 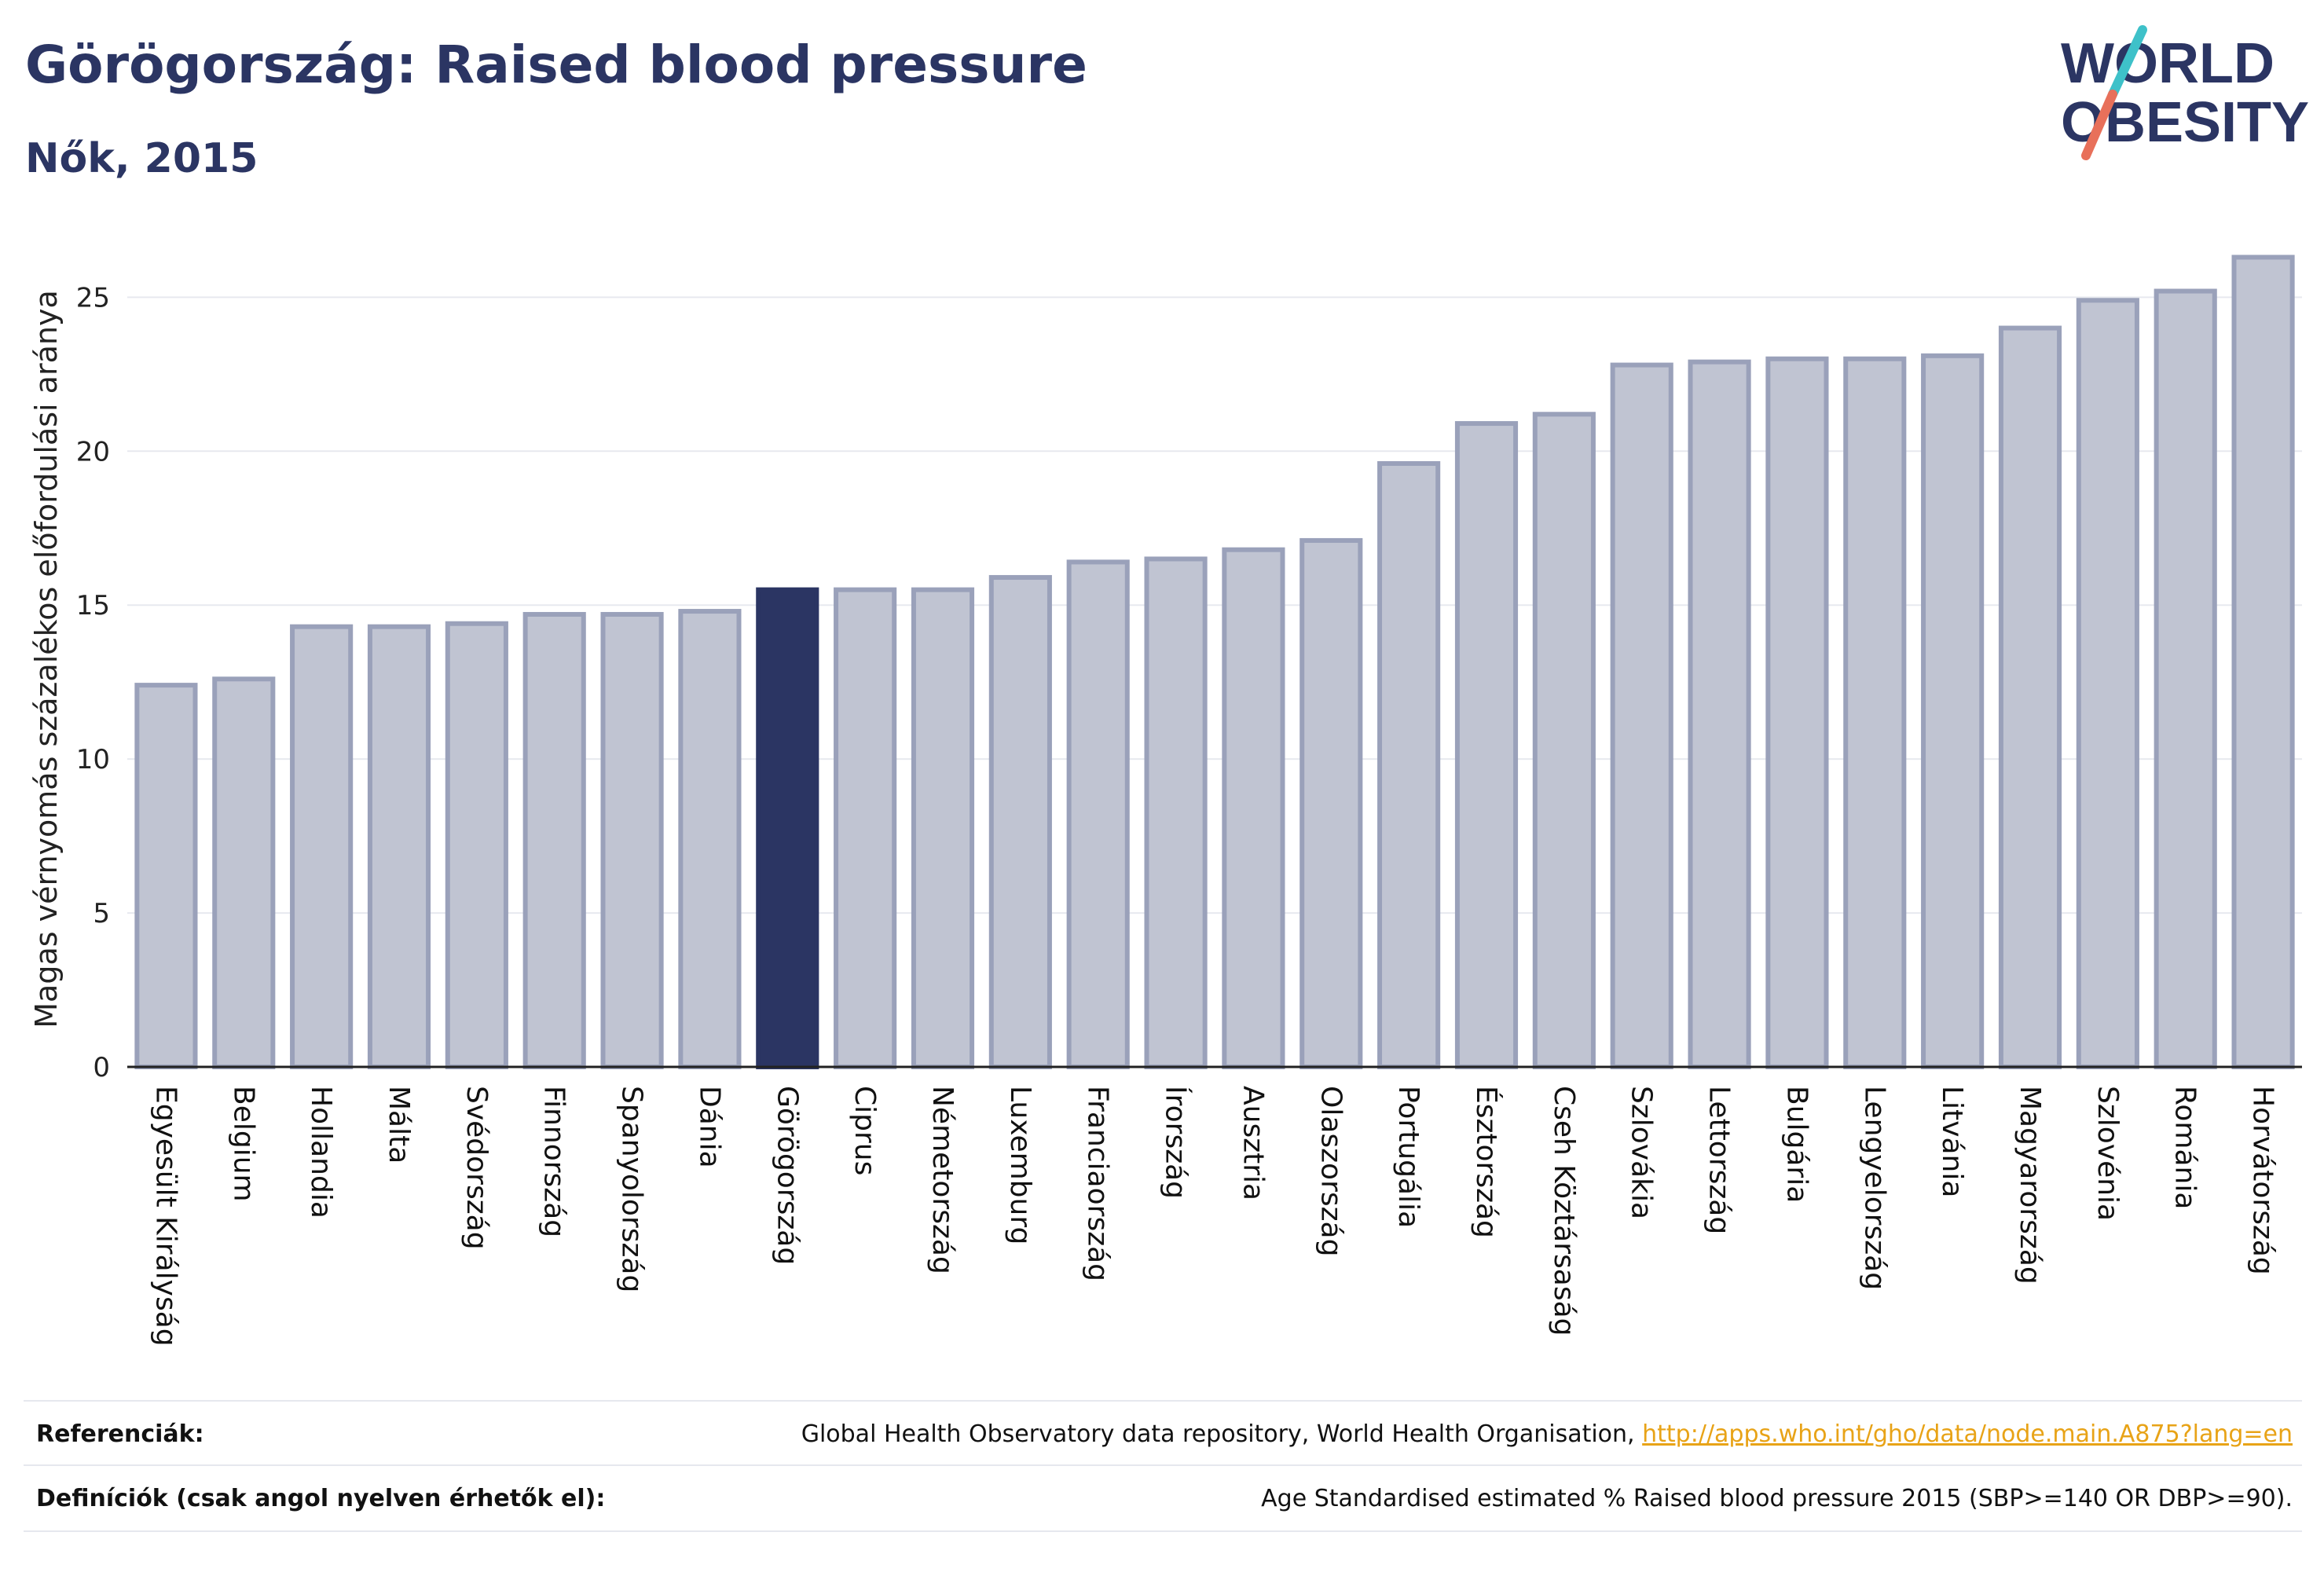 What do you see at coordinates (93, 605) in the screenshot?
I see `y-tick-label: 15` at bounding box center [93, 605].